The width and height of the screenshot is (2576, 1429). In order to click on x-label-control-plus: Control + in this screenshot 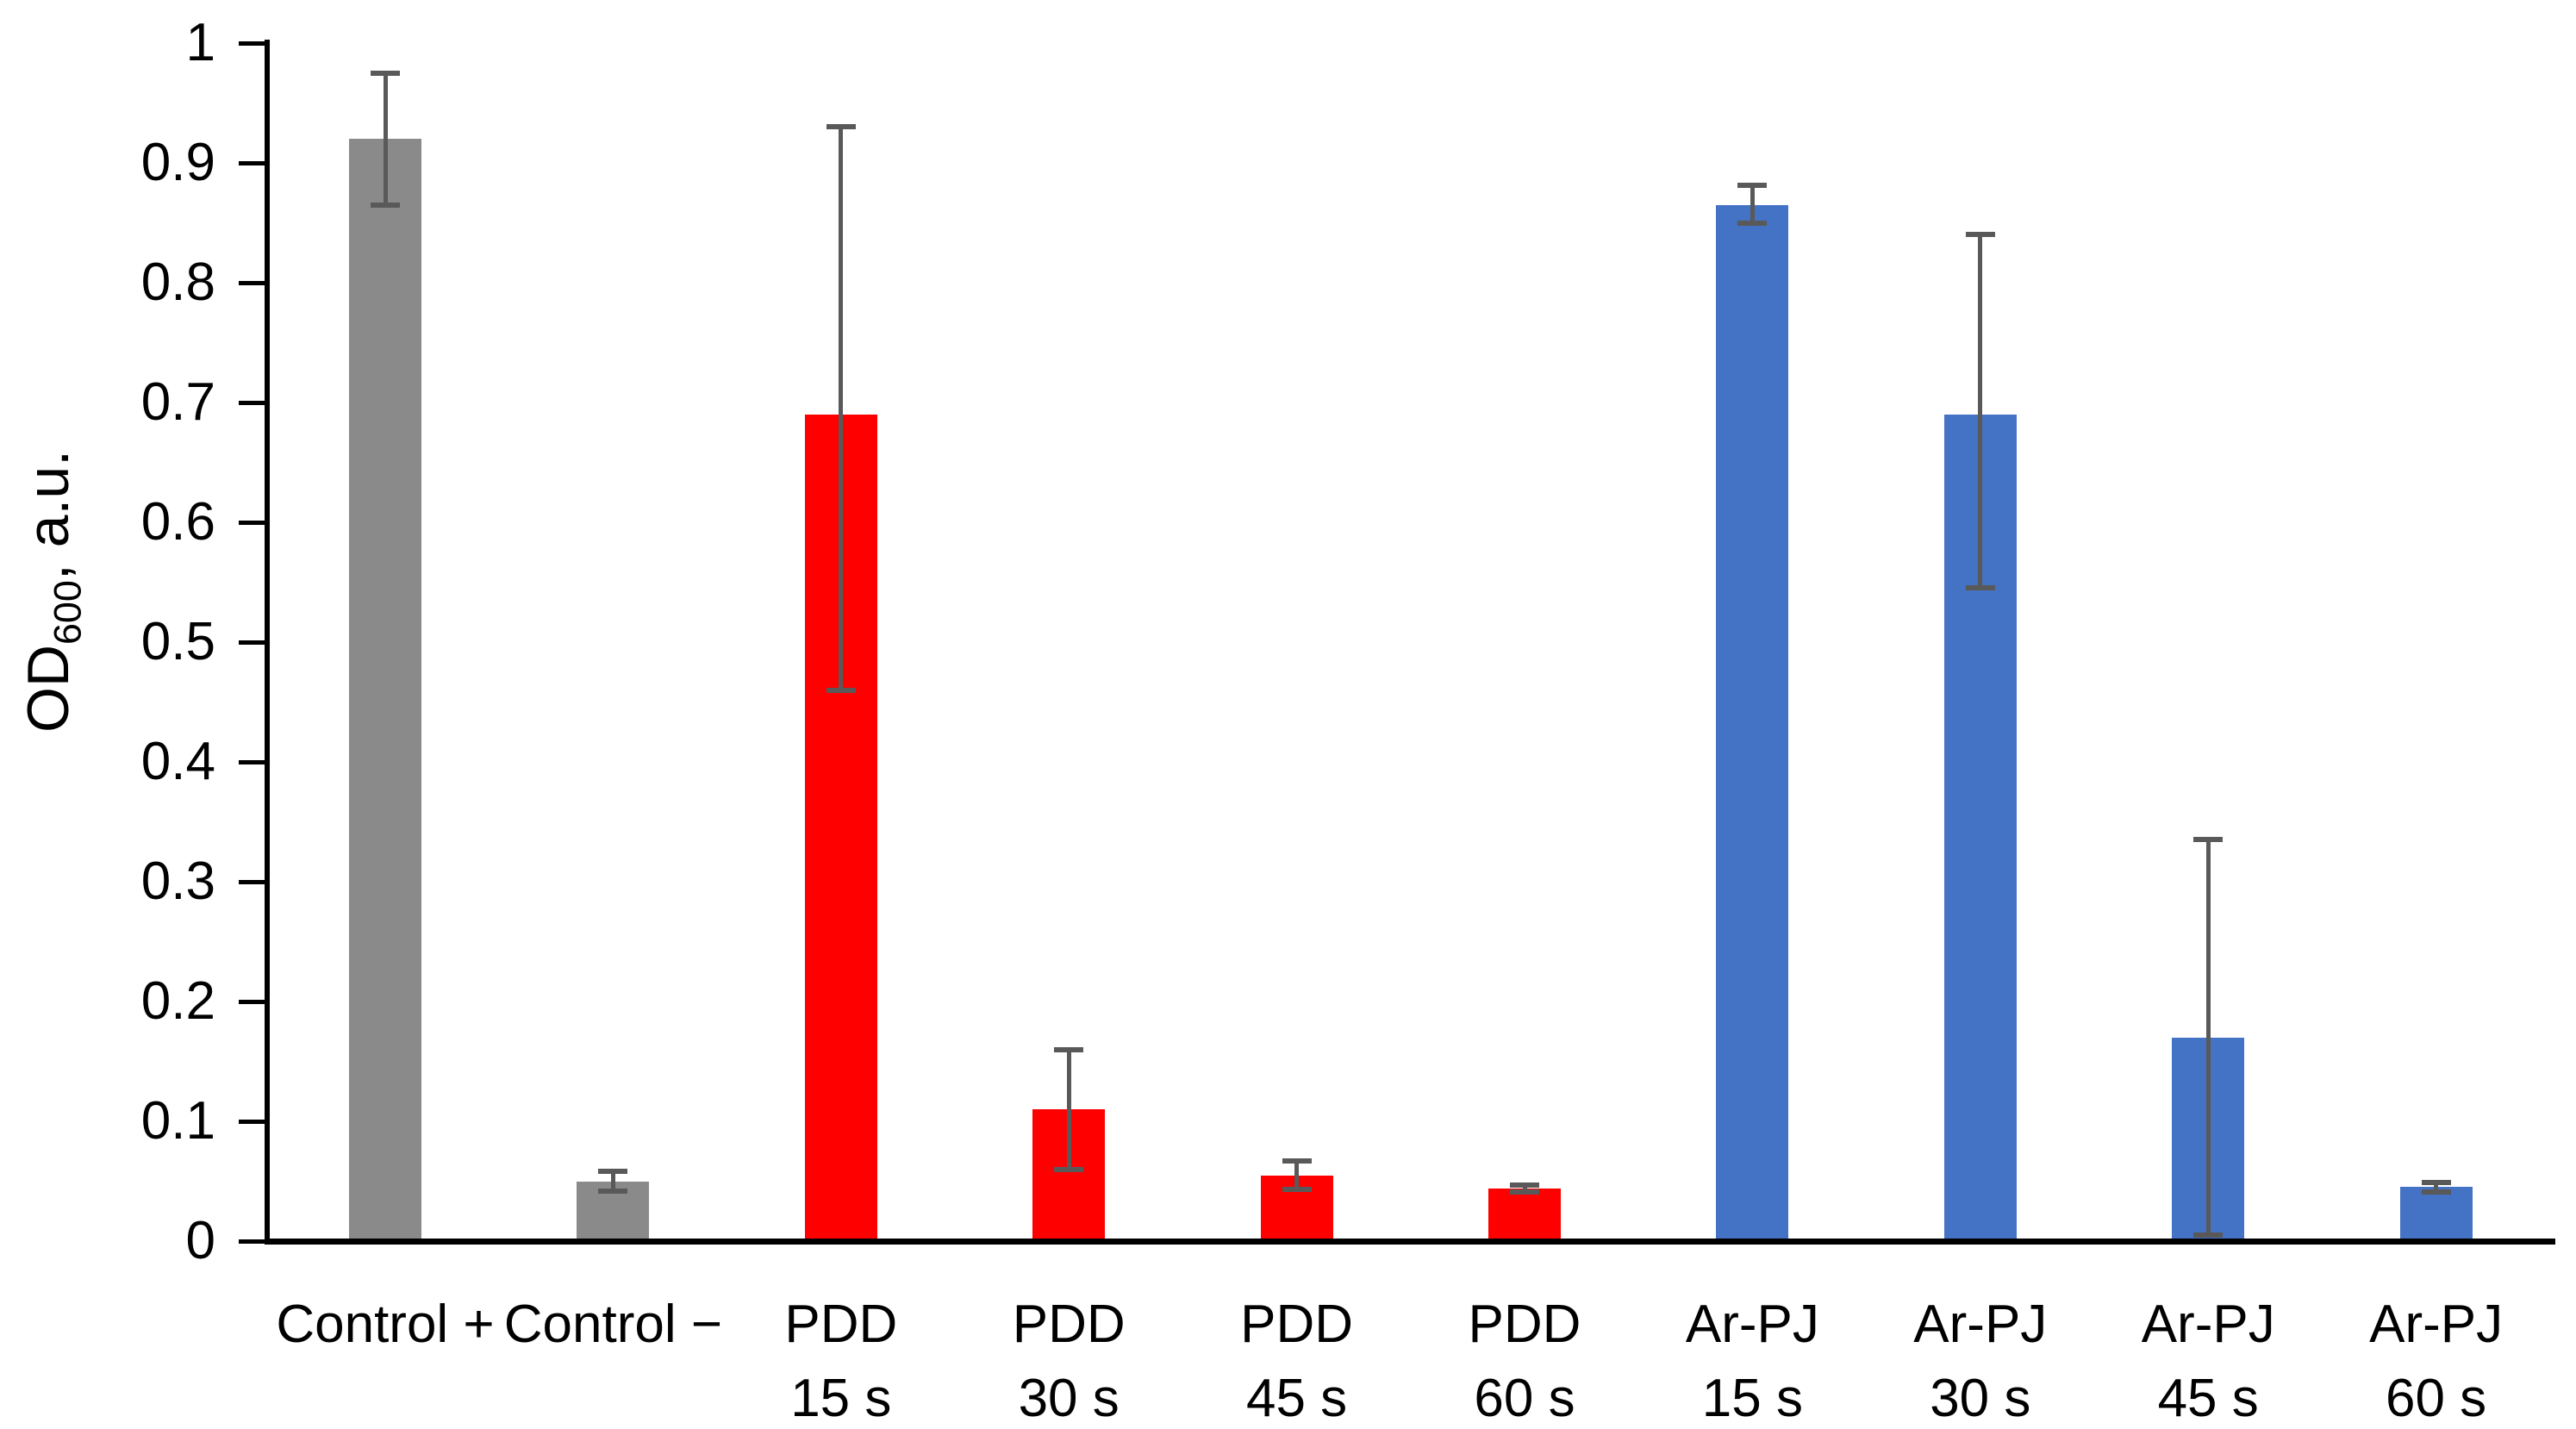, I will do `click(385, 1325)`.